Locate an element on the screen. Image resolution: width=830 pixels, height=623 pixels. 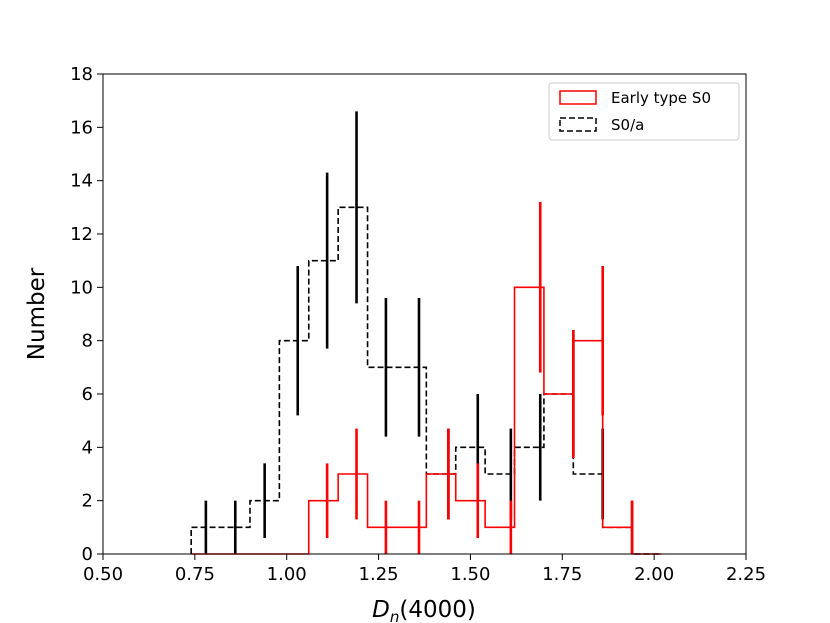
y-tick-label: 12 is located at coordinates (81, 234).